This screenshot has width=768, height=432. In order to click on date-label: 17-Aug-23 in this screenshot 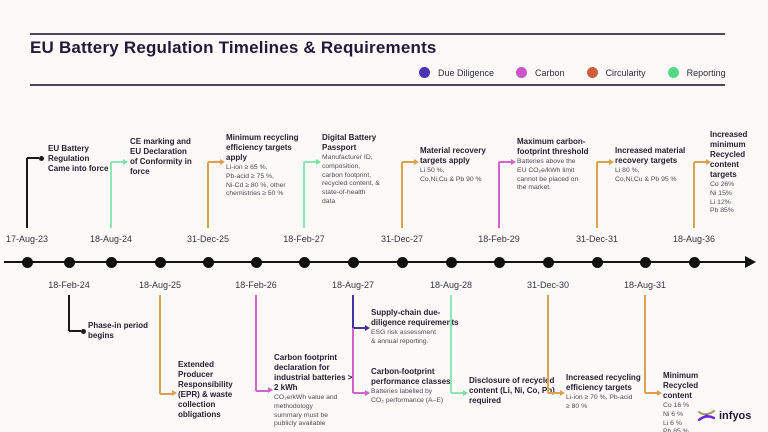, I will do `click(27, 239)`.